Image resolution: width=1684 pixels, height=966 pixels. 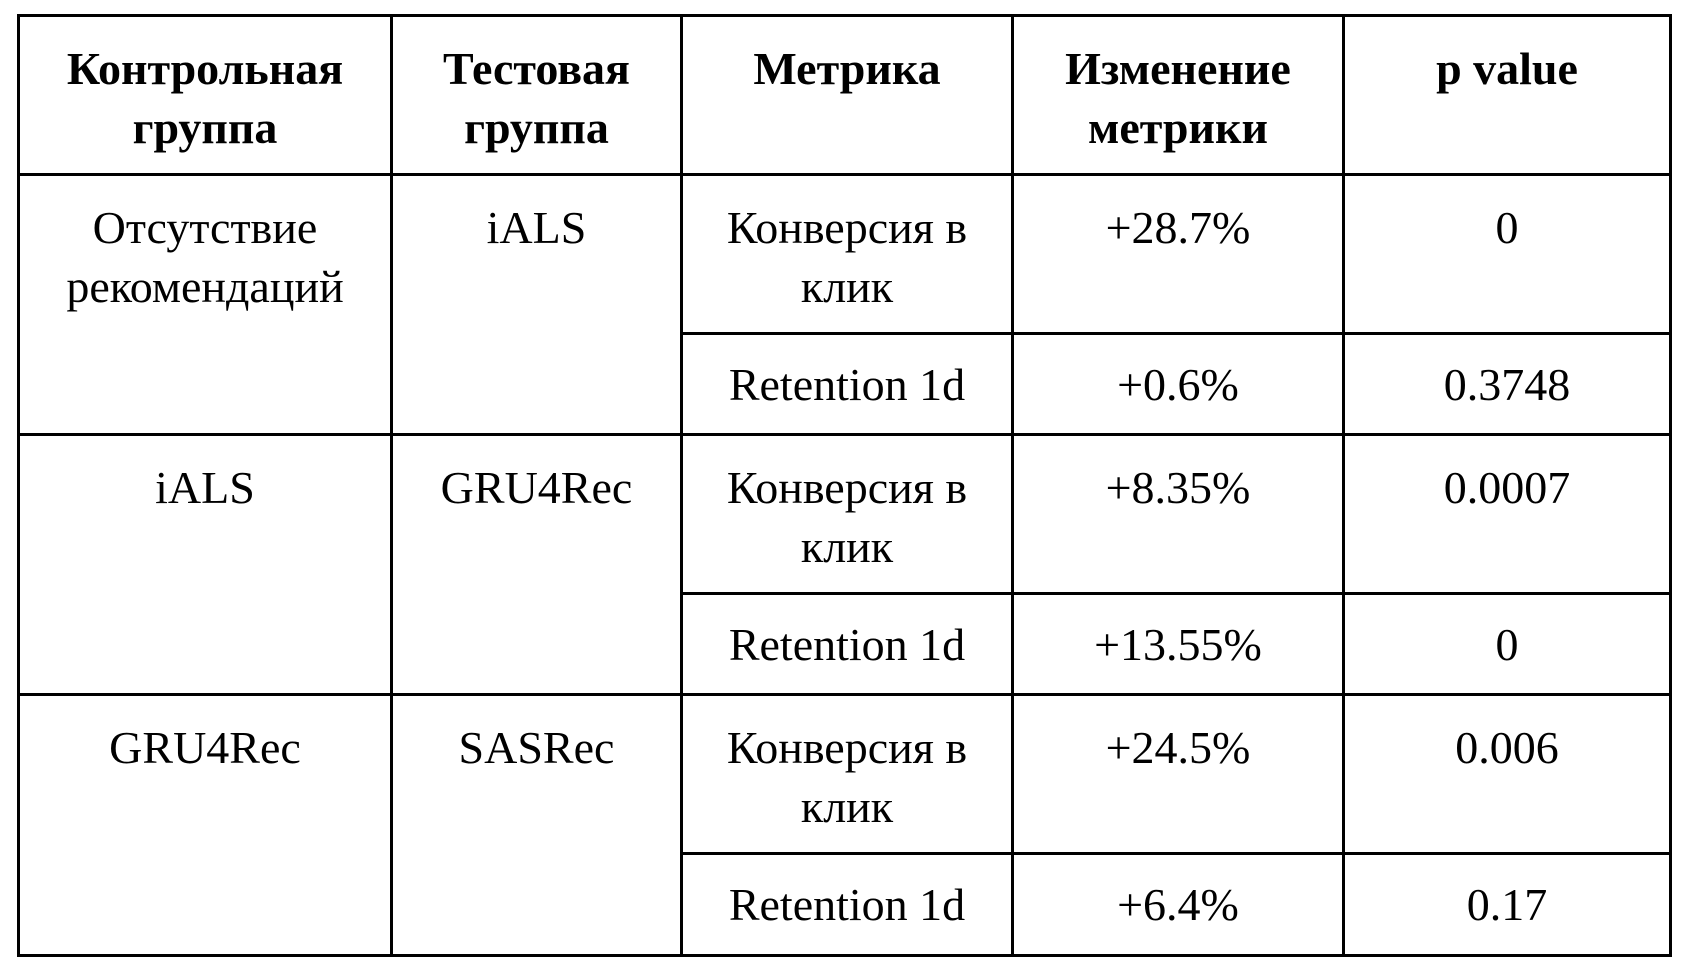 I want to click on test-group-cell: SASRec, so click(x=536, y=825).